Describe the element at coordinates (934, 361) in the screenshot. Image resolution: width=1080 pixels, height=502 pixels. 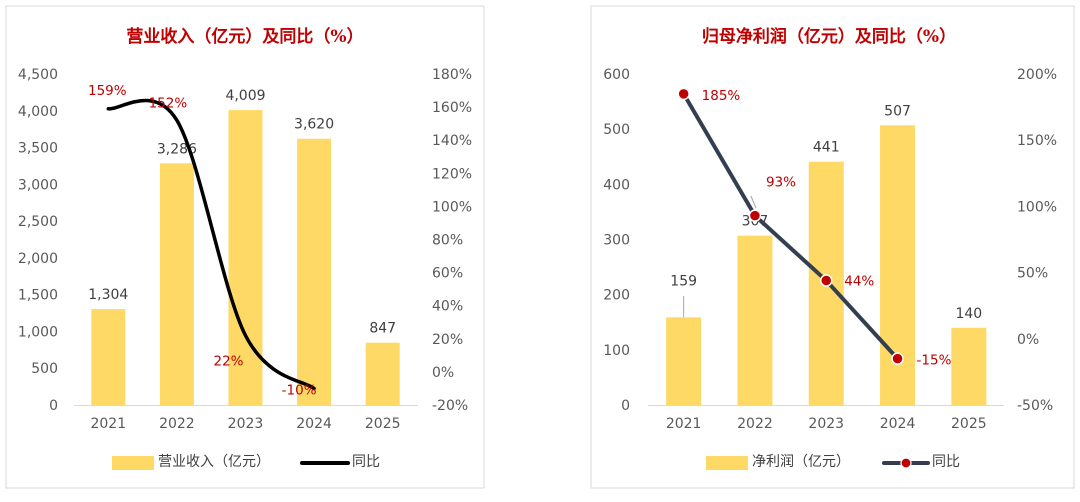
I see `yoy-value-label: -15%` at that location.